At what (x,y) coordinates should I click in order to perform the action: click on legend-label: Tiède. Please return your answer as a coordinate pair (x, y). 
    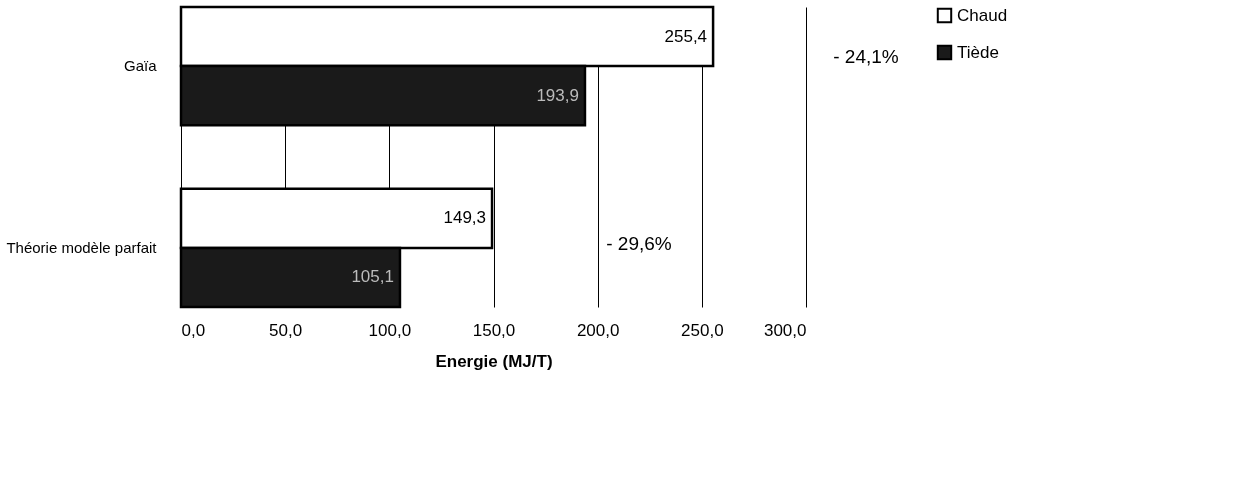
    Looking at the image, I should click on (978, 52).